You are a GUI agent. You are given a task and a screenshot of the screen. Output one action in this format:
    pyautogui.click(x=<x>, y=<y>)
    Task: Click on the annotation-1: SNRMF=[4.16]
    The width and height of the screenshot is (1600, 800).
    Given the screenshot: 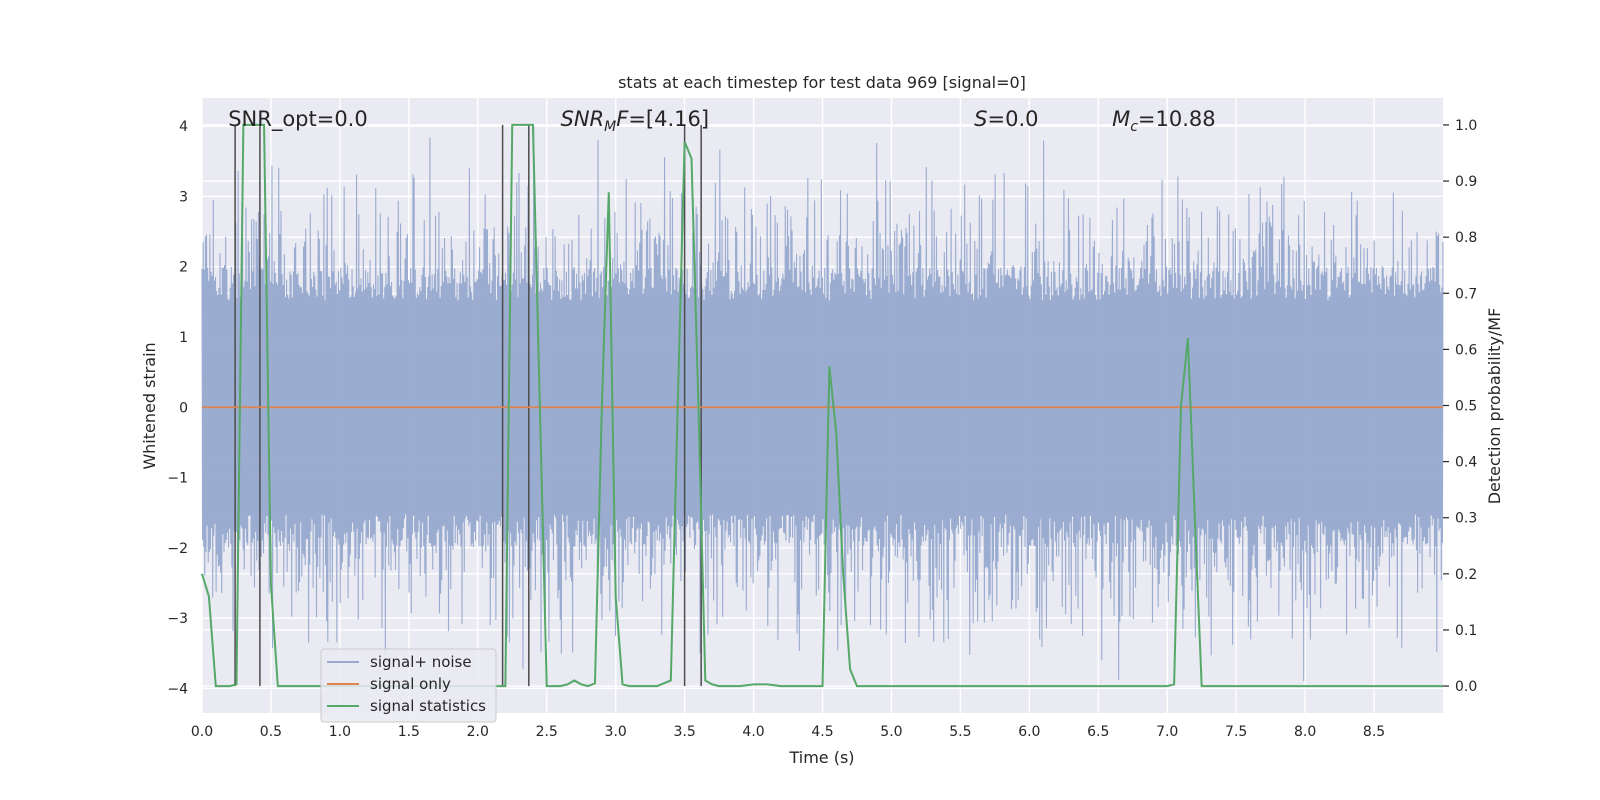 What is the action you would take?
    pyautogui.click(x=635, y=121)
    